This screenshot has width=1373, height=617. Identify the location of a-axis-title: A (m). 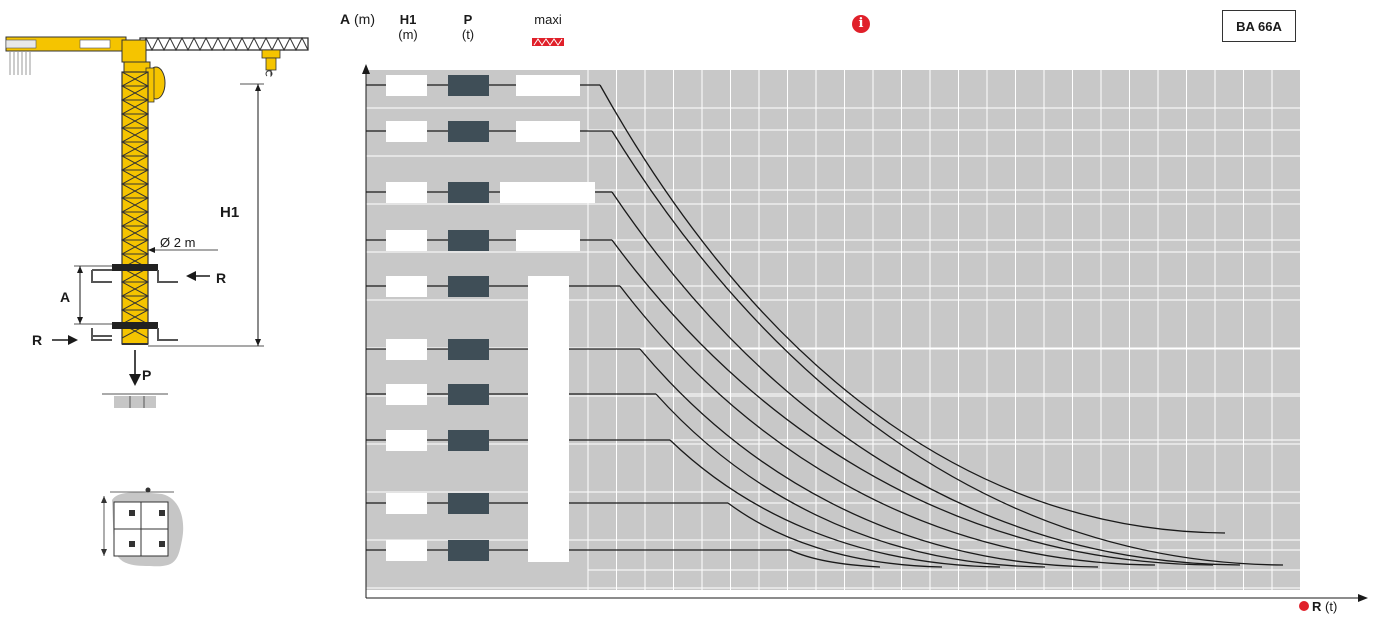
(358, 19).